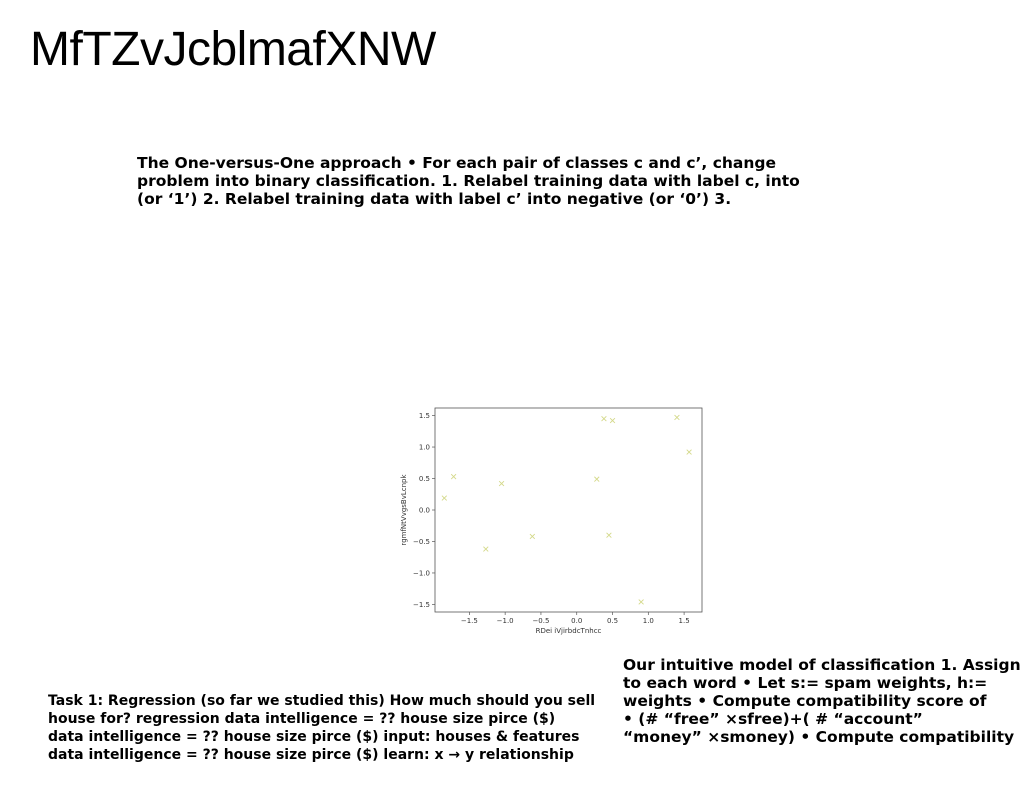 The width and height of the screenshot is (1024, 788). Describe the element at coordinates (576, 621) in the screenshot. I see `x-tick-label: 0.0` at that location.